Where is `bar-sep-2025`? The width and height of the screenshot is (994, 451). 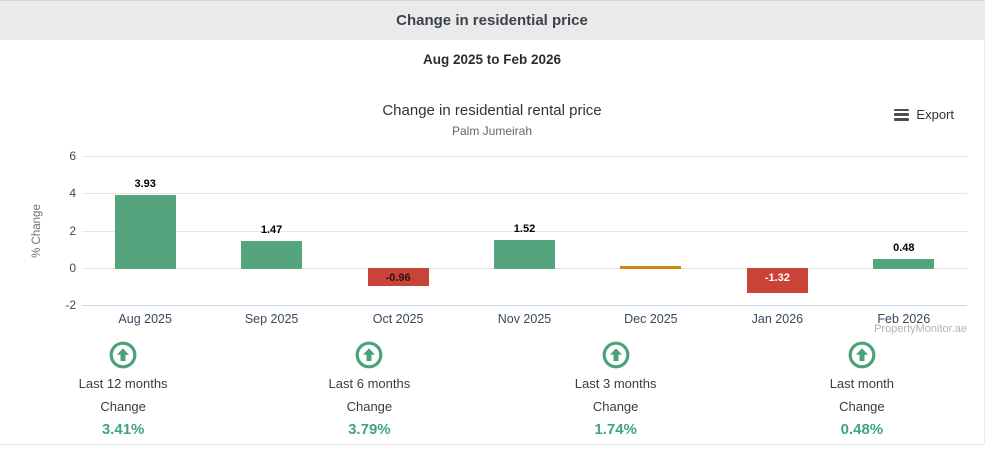
bar-sep-2025 is located at coordinates (272, 254).